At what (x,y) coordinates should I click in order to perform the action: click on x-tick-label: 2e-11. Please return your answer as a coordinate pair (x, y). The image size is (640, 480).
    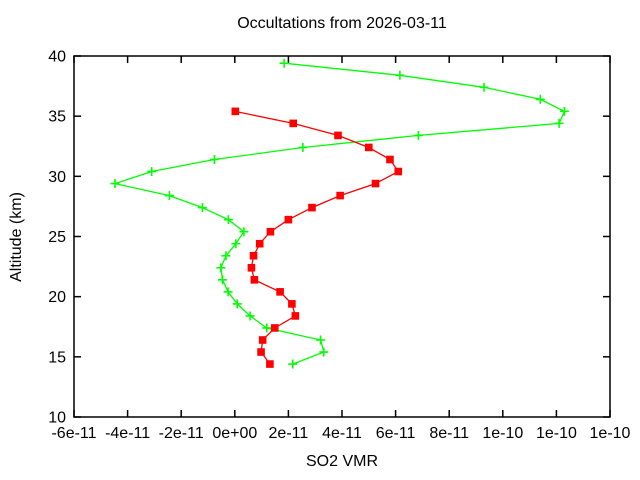
    Looking at the image, I should click on (289, 433).